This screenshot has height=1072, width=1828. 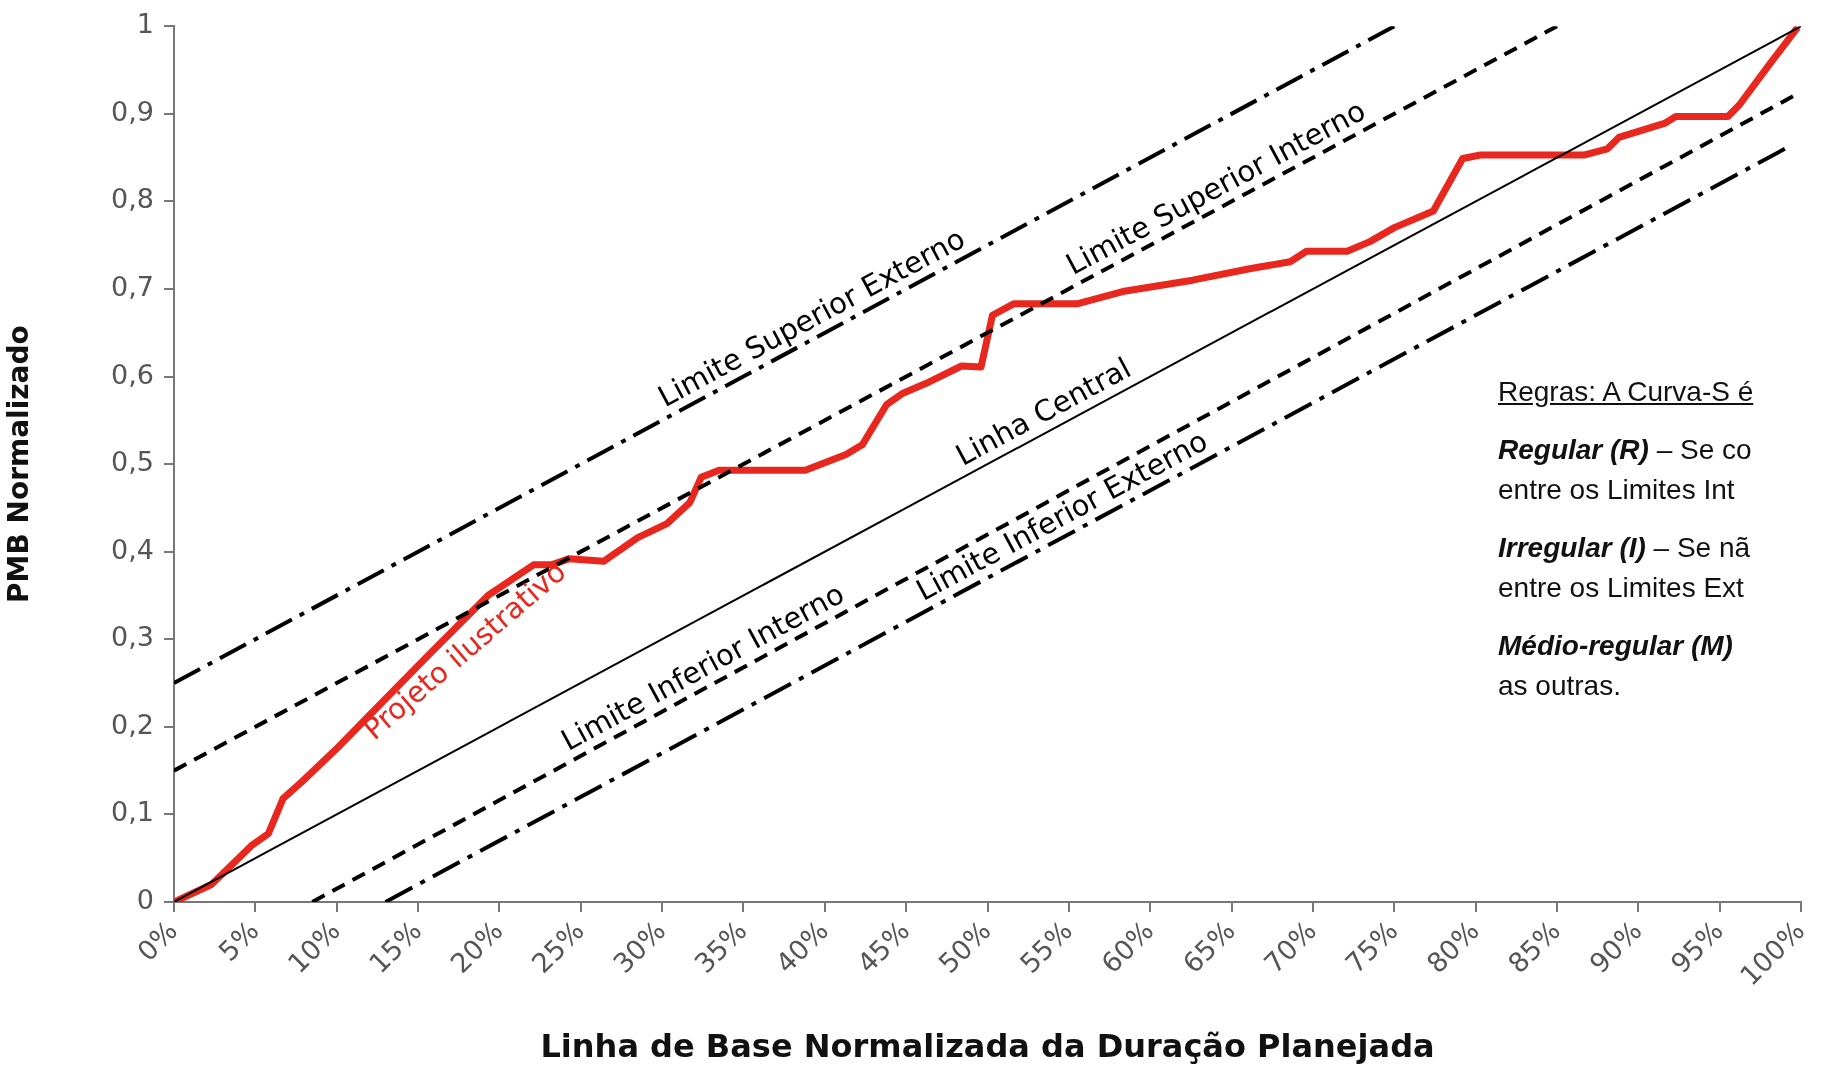 I want to click on annotation: entre os Limites Int, so click(x=1617, y=490).